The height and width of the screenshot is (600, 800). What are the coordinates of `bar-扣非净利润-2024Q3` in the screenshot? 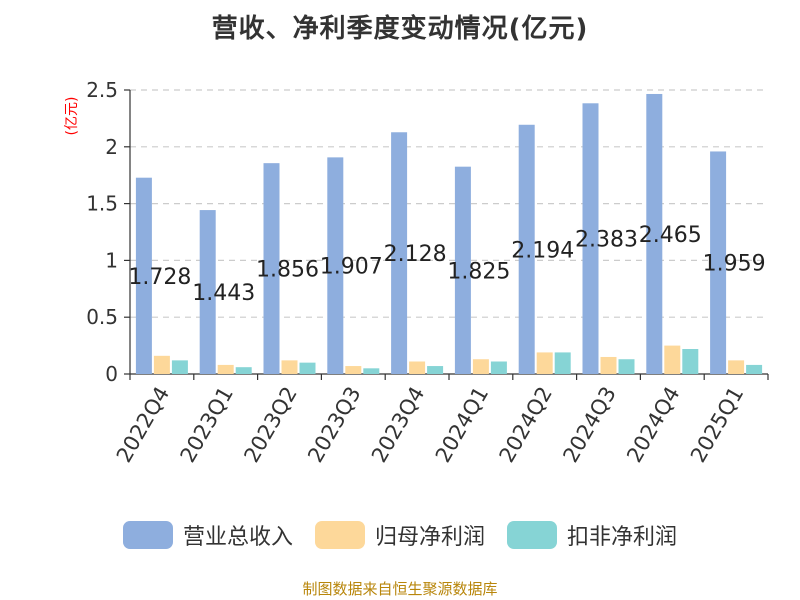 It's located at (626, 366).